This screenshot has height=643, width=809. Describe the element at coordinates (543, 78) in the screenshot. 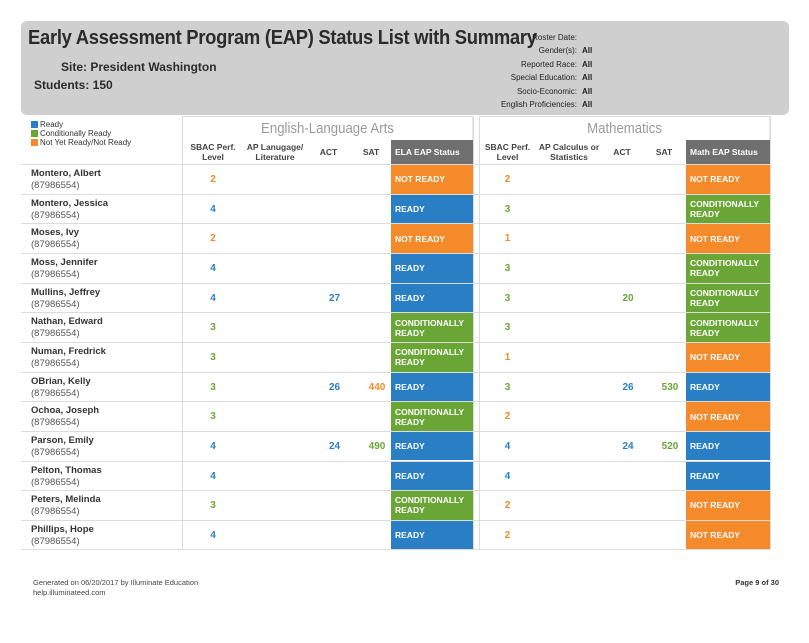

I see `filter-label: Special Education:` at that location.